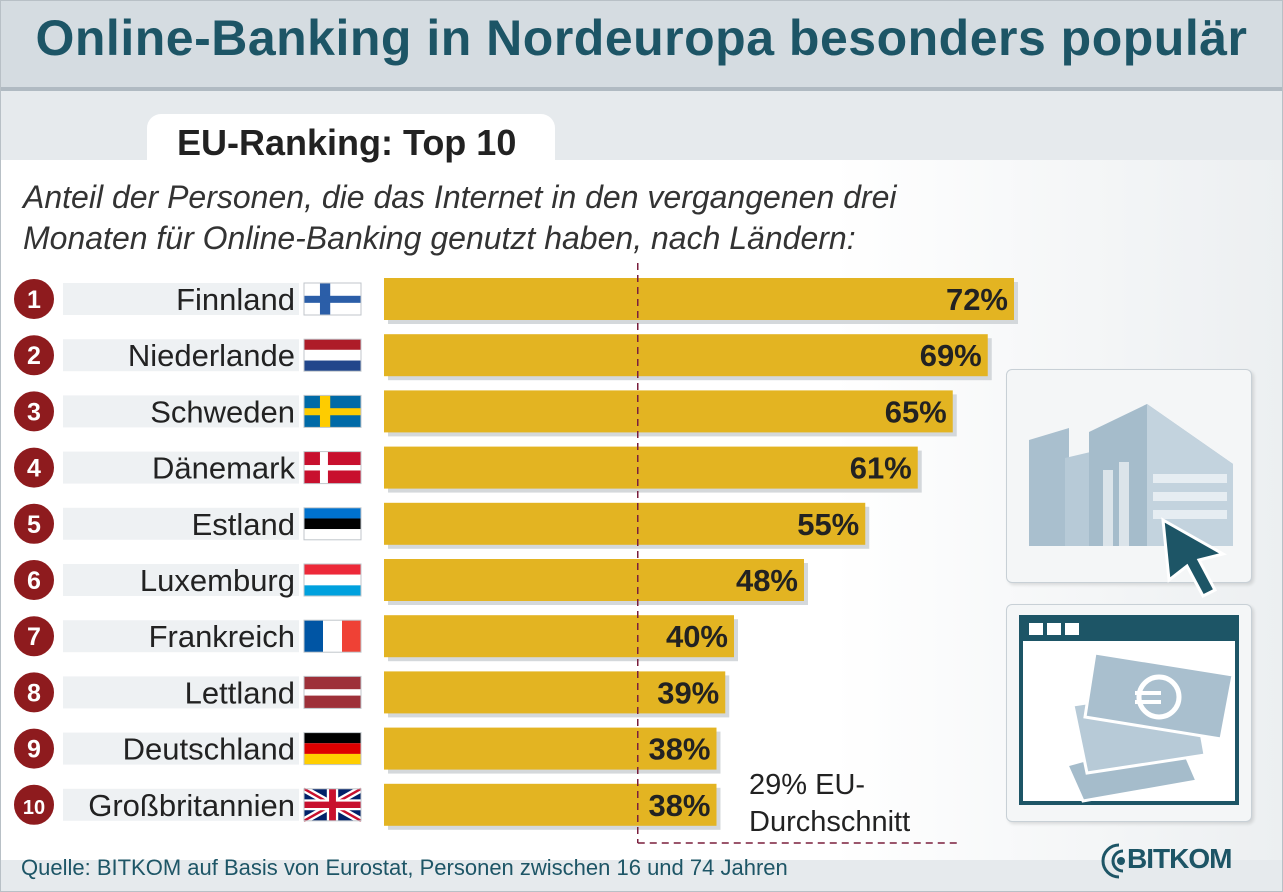 This screenshot has width=1283, height=892. Describe the element at coordinates (767, 580) in the screenshot. I see `value-label: 48%` at that location.